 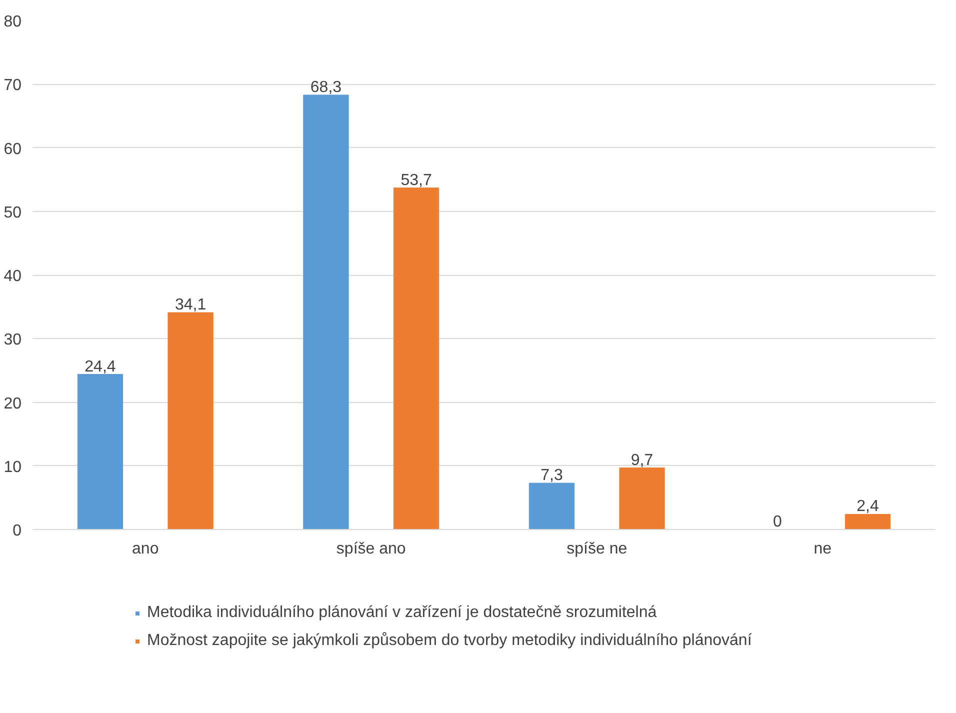 What do you see at coordinates (823, 549) in the screenshot?
I see `x-tick-label: ne` at bounding box center [823, 549].